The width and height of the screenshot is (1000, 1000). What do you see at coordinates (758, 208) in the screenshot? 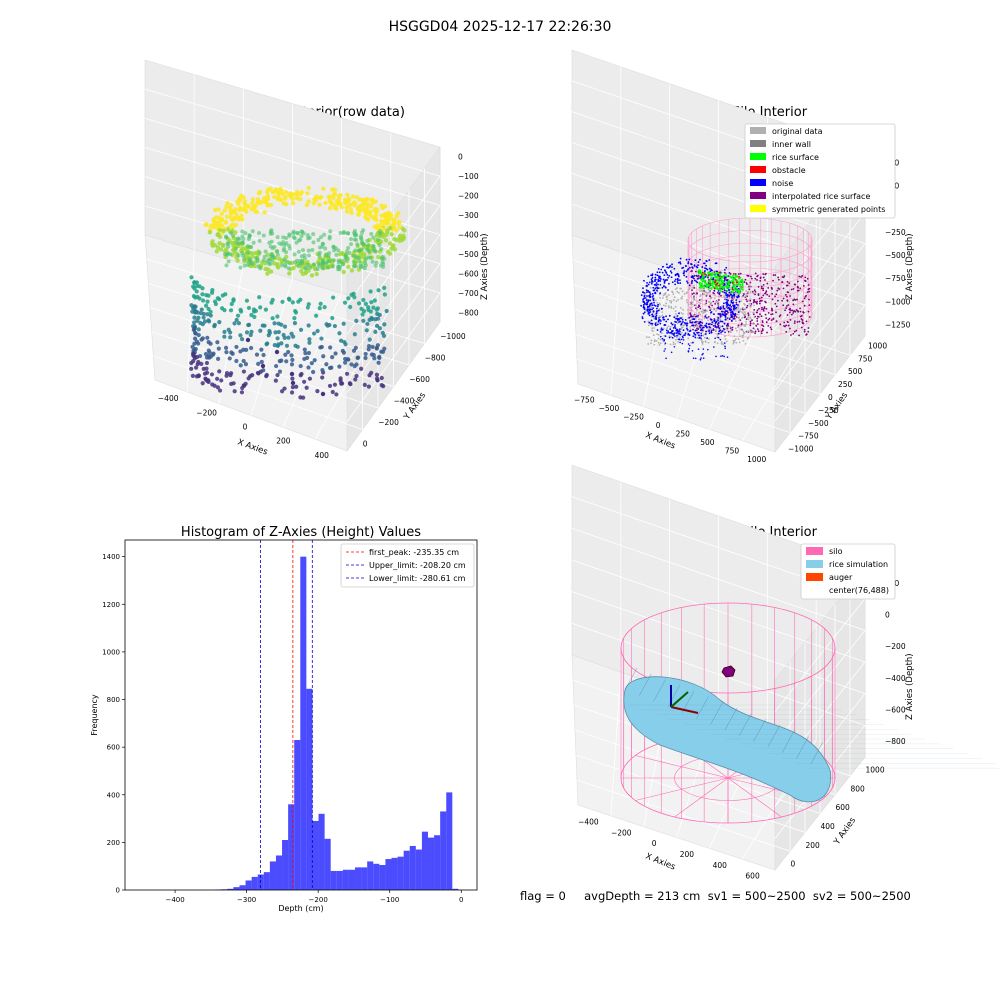
I see `legend-swatch` at bounding box center [758, 208].